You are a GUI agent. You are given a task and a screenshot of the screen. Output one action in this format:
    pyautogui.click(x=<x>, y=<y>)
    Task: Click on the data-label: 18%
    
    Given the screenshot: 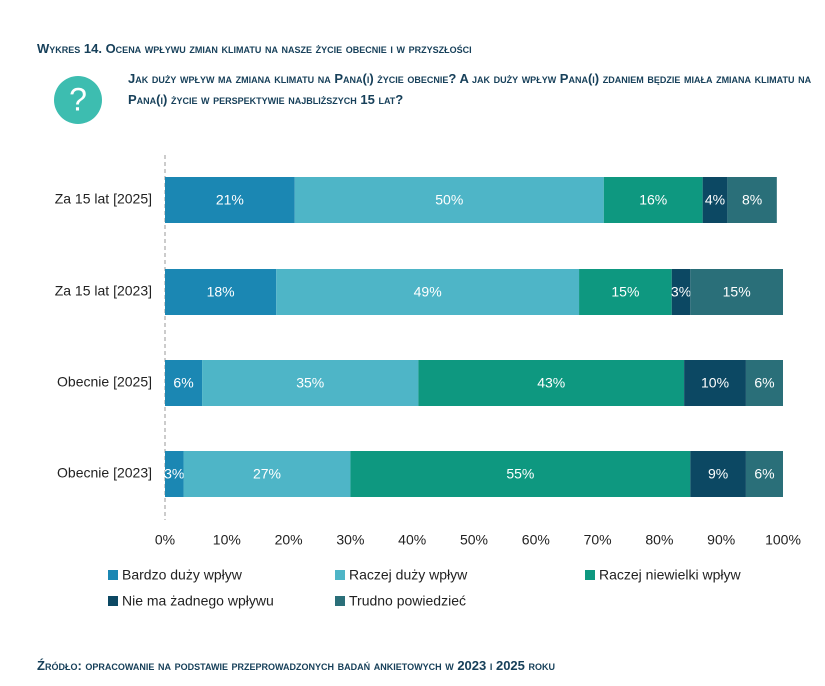 What is the action you would take?
    pyautogui.click(x=221, y=292)
    